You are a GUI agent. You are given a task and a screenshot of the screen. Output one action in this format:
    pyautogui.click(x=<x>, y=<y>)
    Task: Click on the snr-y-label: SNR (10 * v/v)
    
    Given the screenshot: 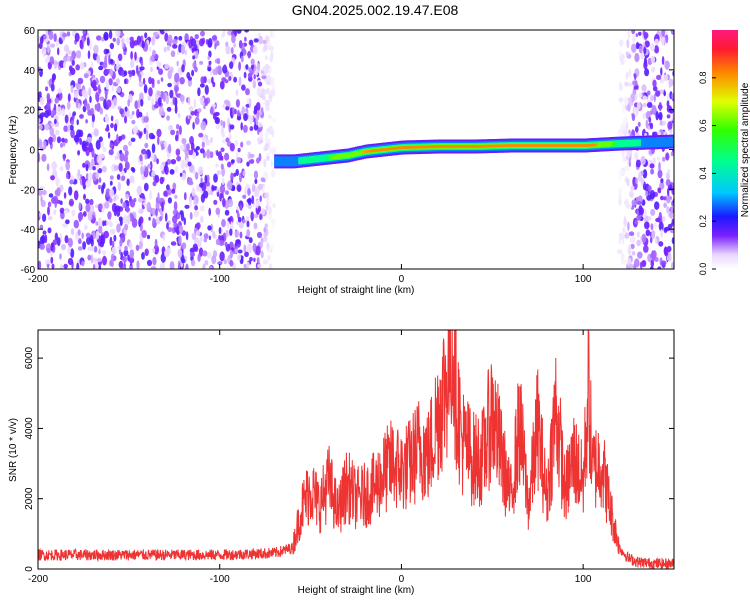 What is the action you would take?
    pyautogui.click(x=13, y=450)
    